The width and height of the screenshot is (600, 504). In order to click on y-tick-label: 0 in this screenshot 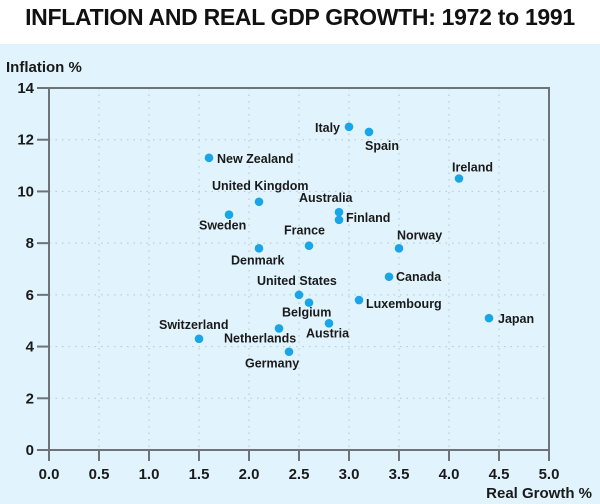, I will do `click(30, 450)`.